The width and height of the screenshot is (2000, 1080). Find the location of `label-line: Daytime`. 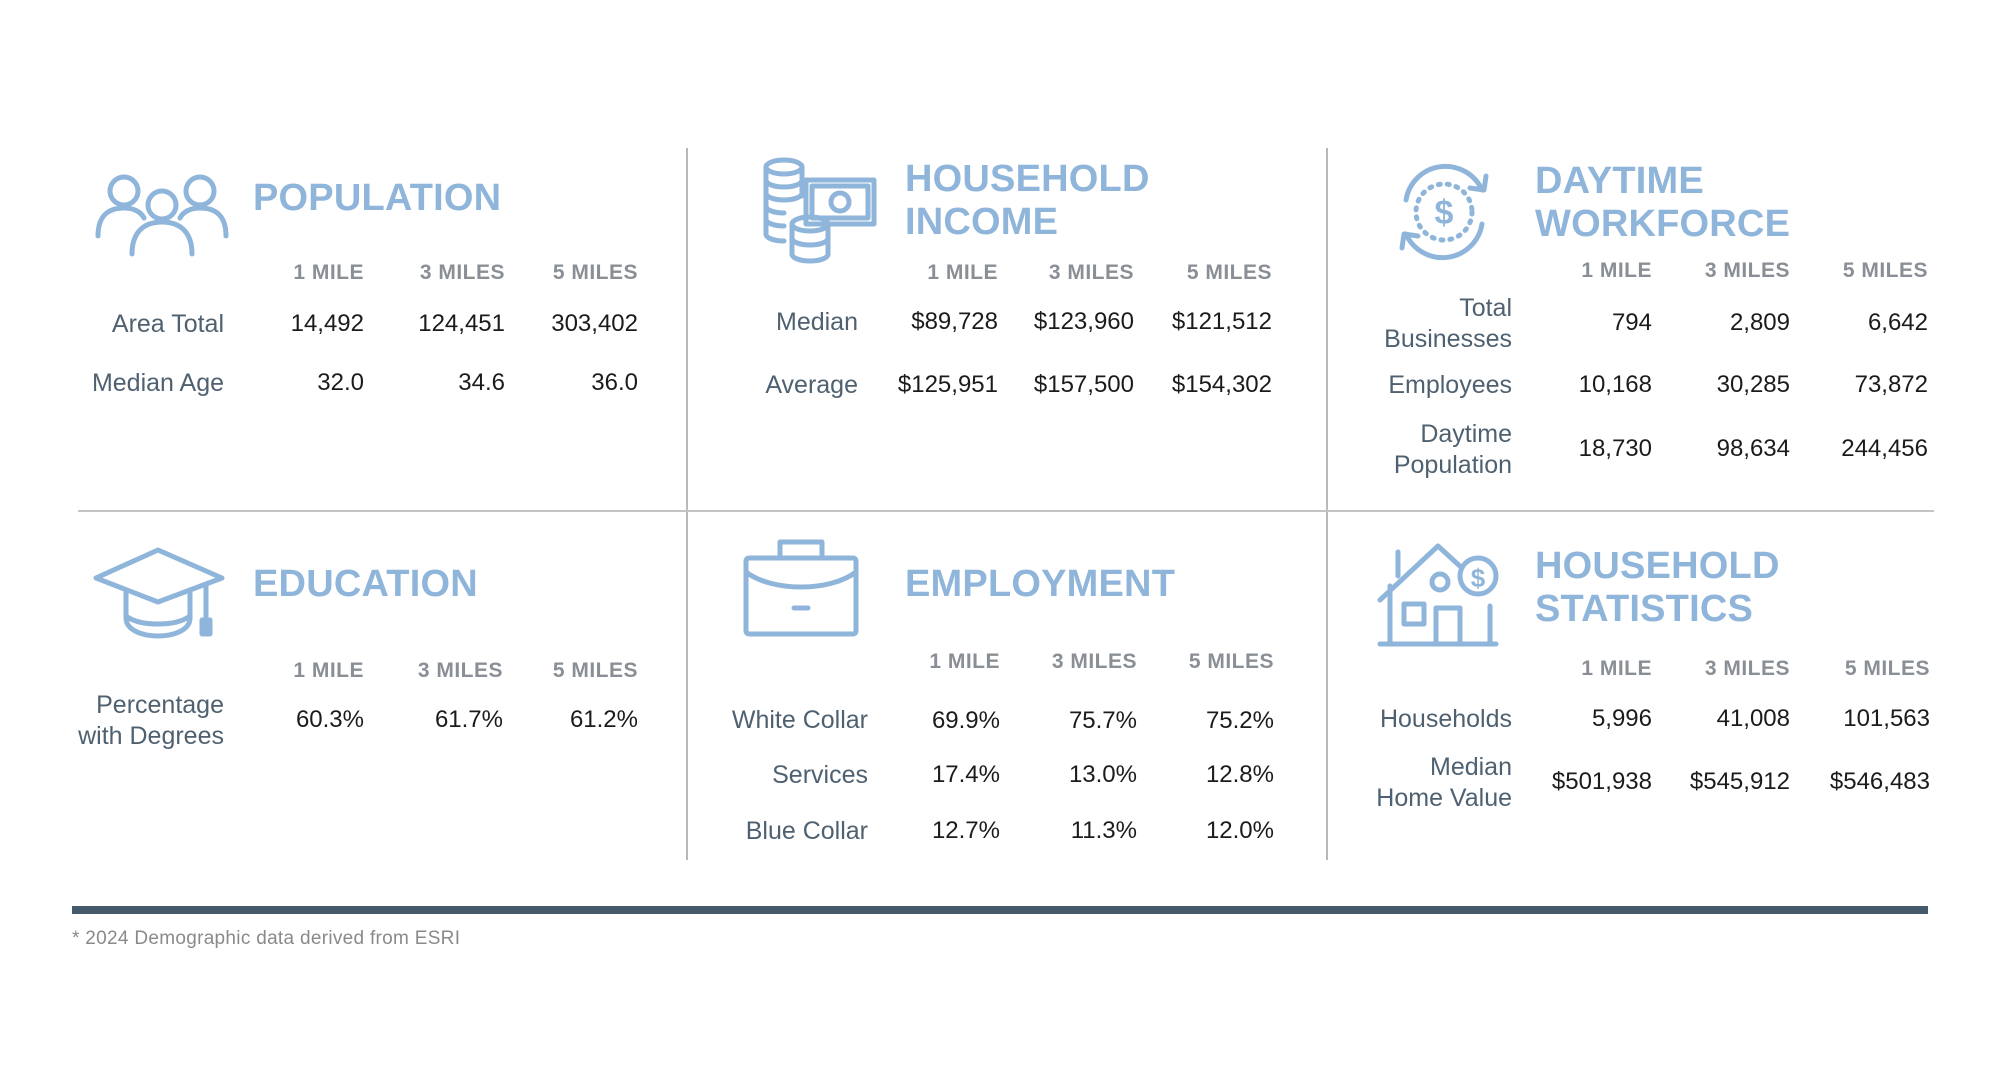

label-line: Daytime is located at coordinates (1466, 434).